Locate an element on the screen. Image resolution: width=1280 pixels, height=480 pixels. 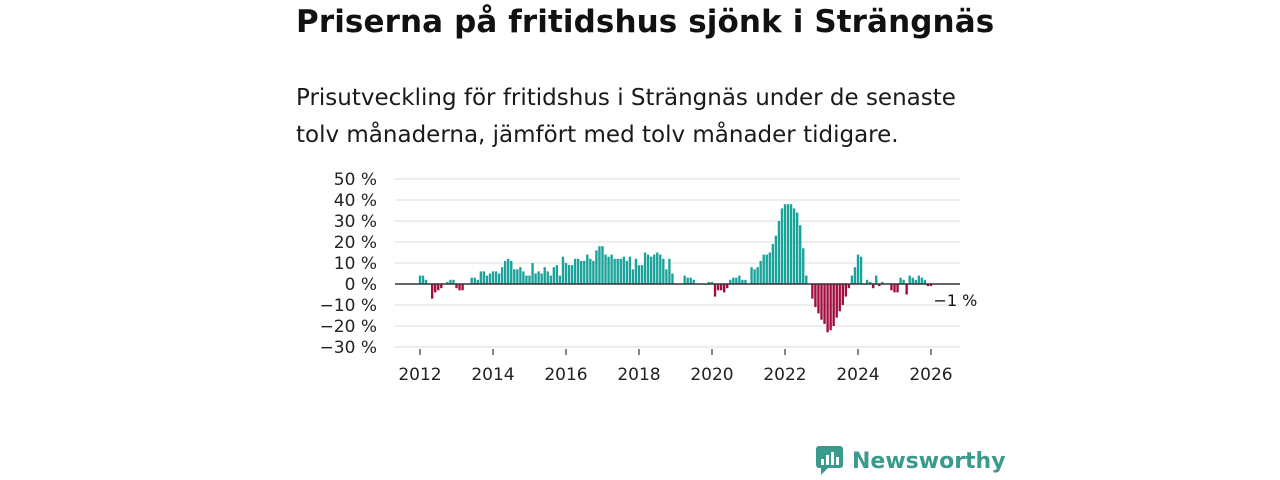
x-tick-label: 2018 is located at coordinates (638, 375).